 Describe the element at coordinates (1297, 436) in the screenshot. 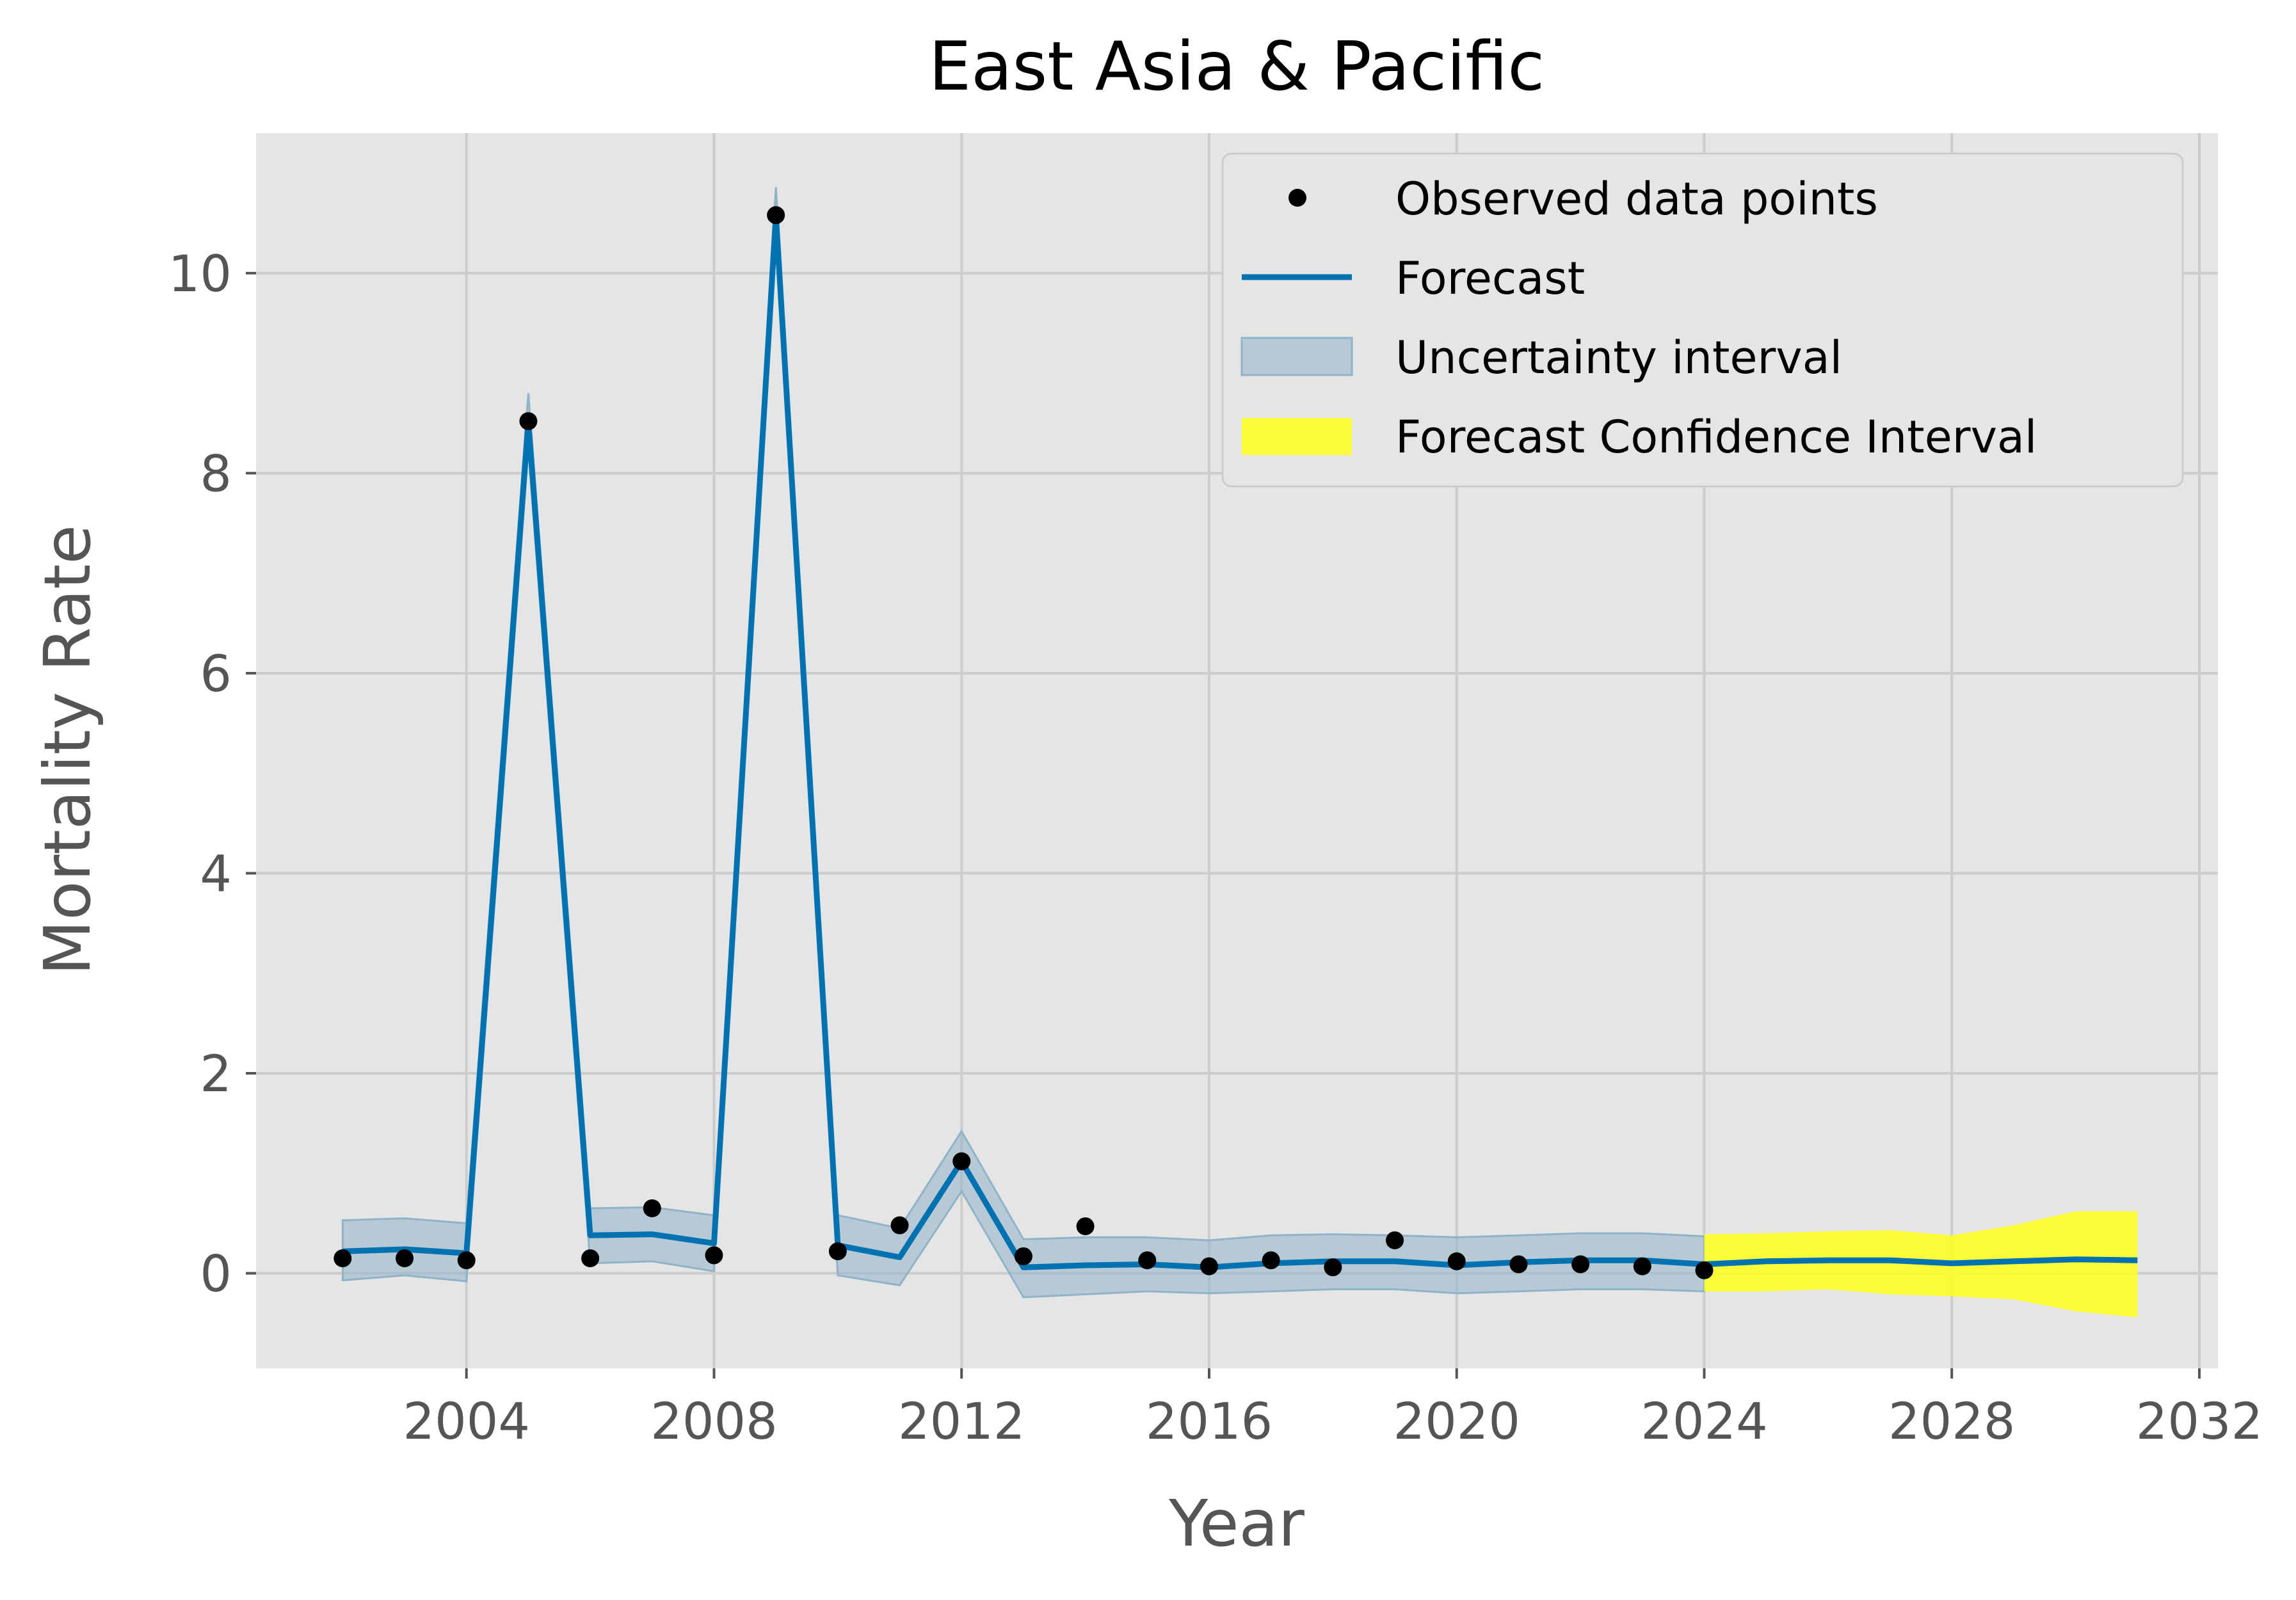

I see `legend-marker-confidence` at that location.